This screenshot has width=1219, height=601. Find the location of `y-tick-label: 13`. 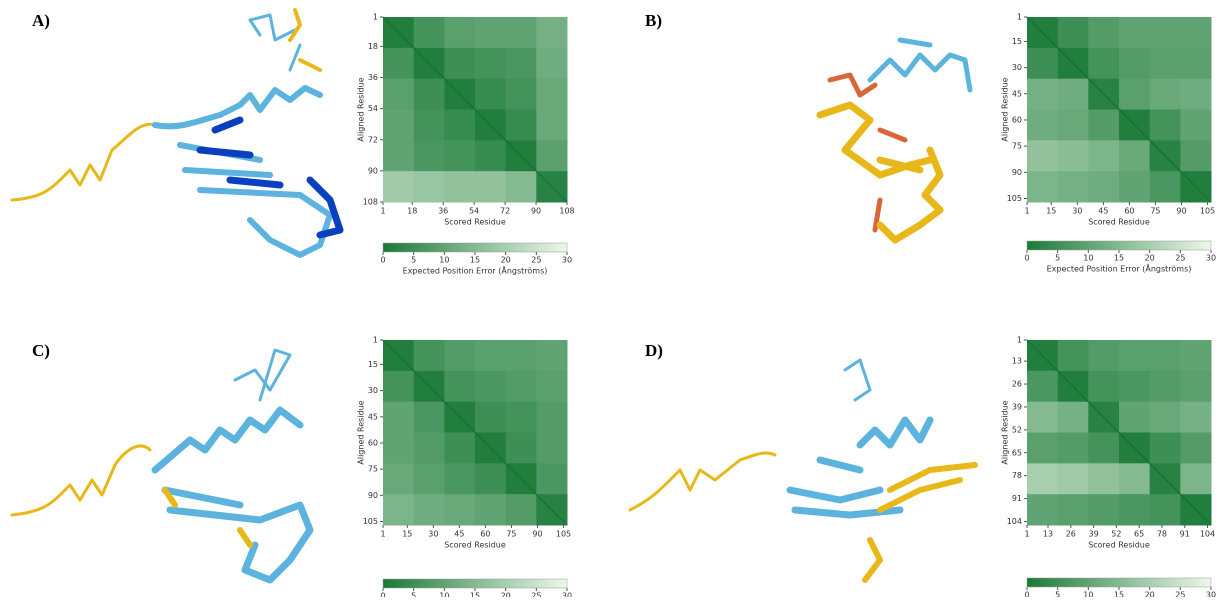

y-tick-label: 13 is located at coordinates (1017, 361).